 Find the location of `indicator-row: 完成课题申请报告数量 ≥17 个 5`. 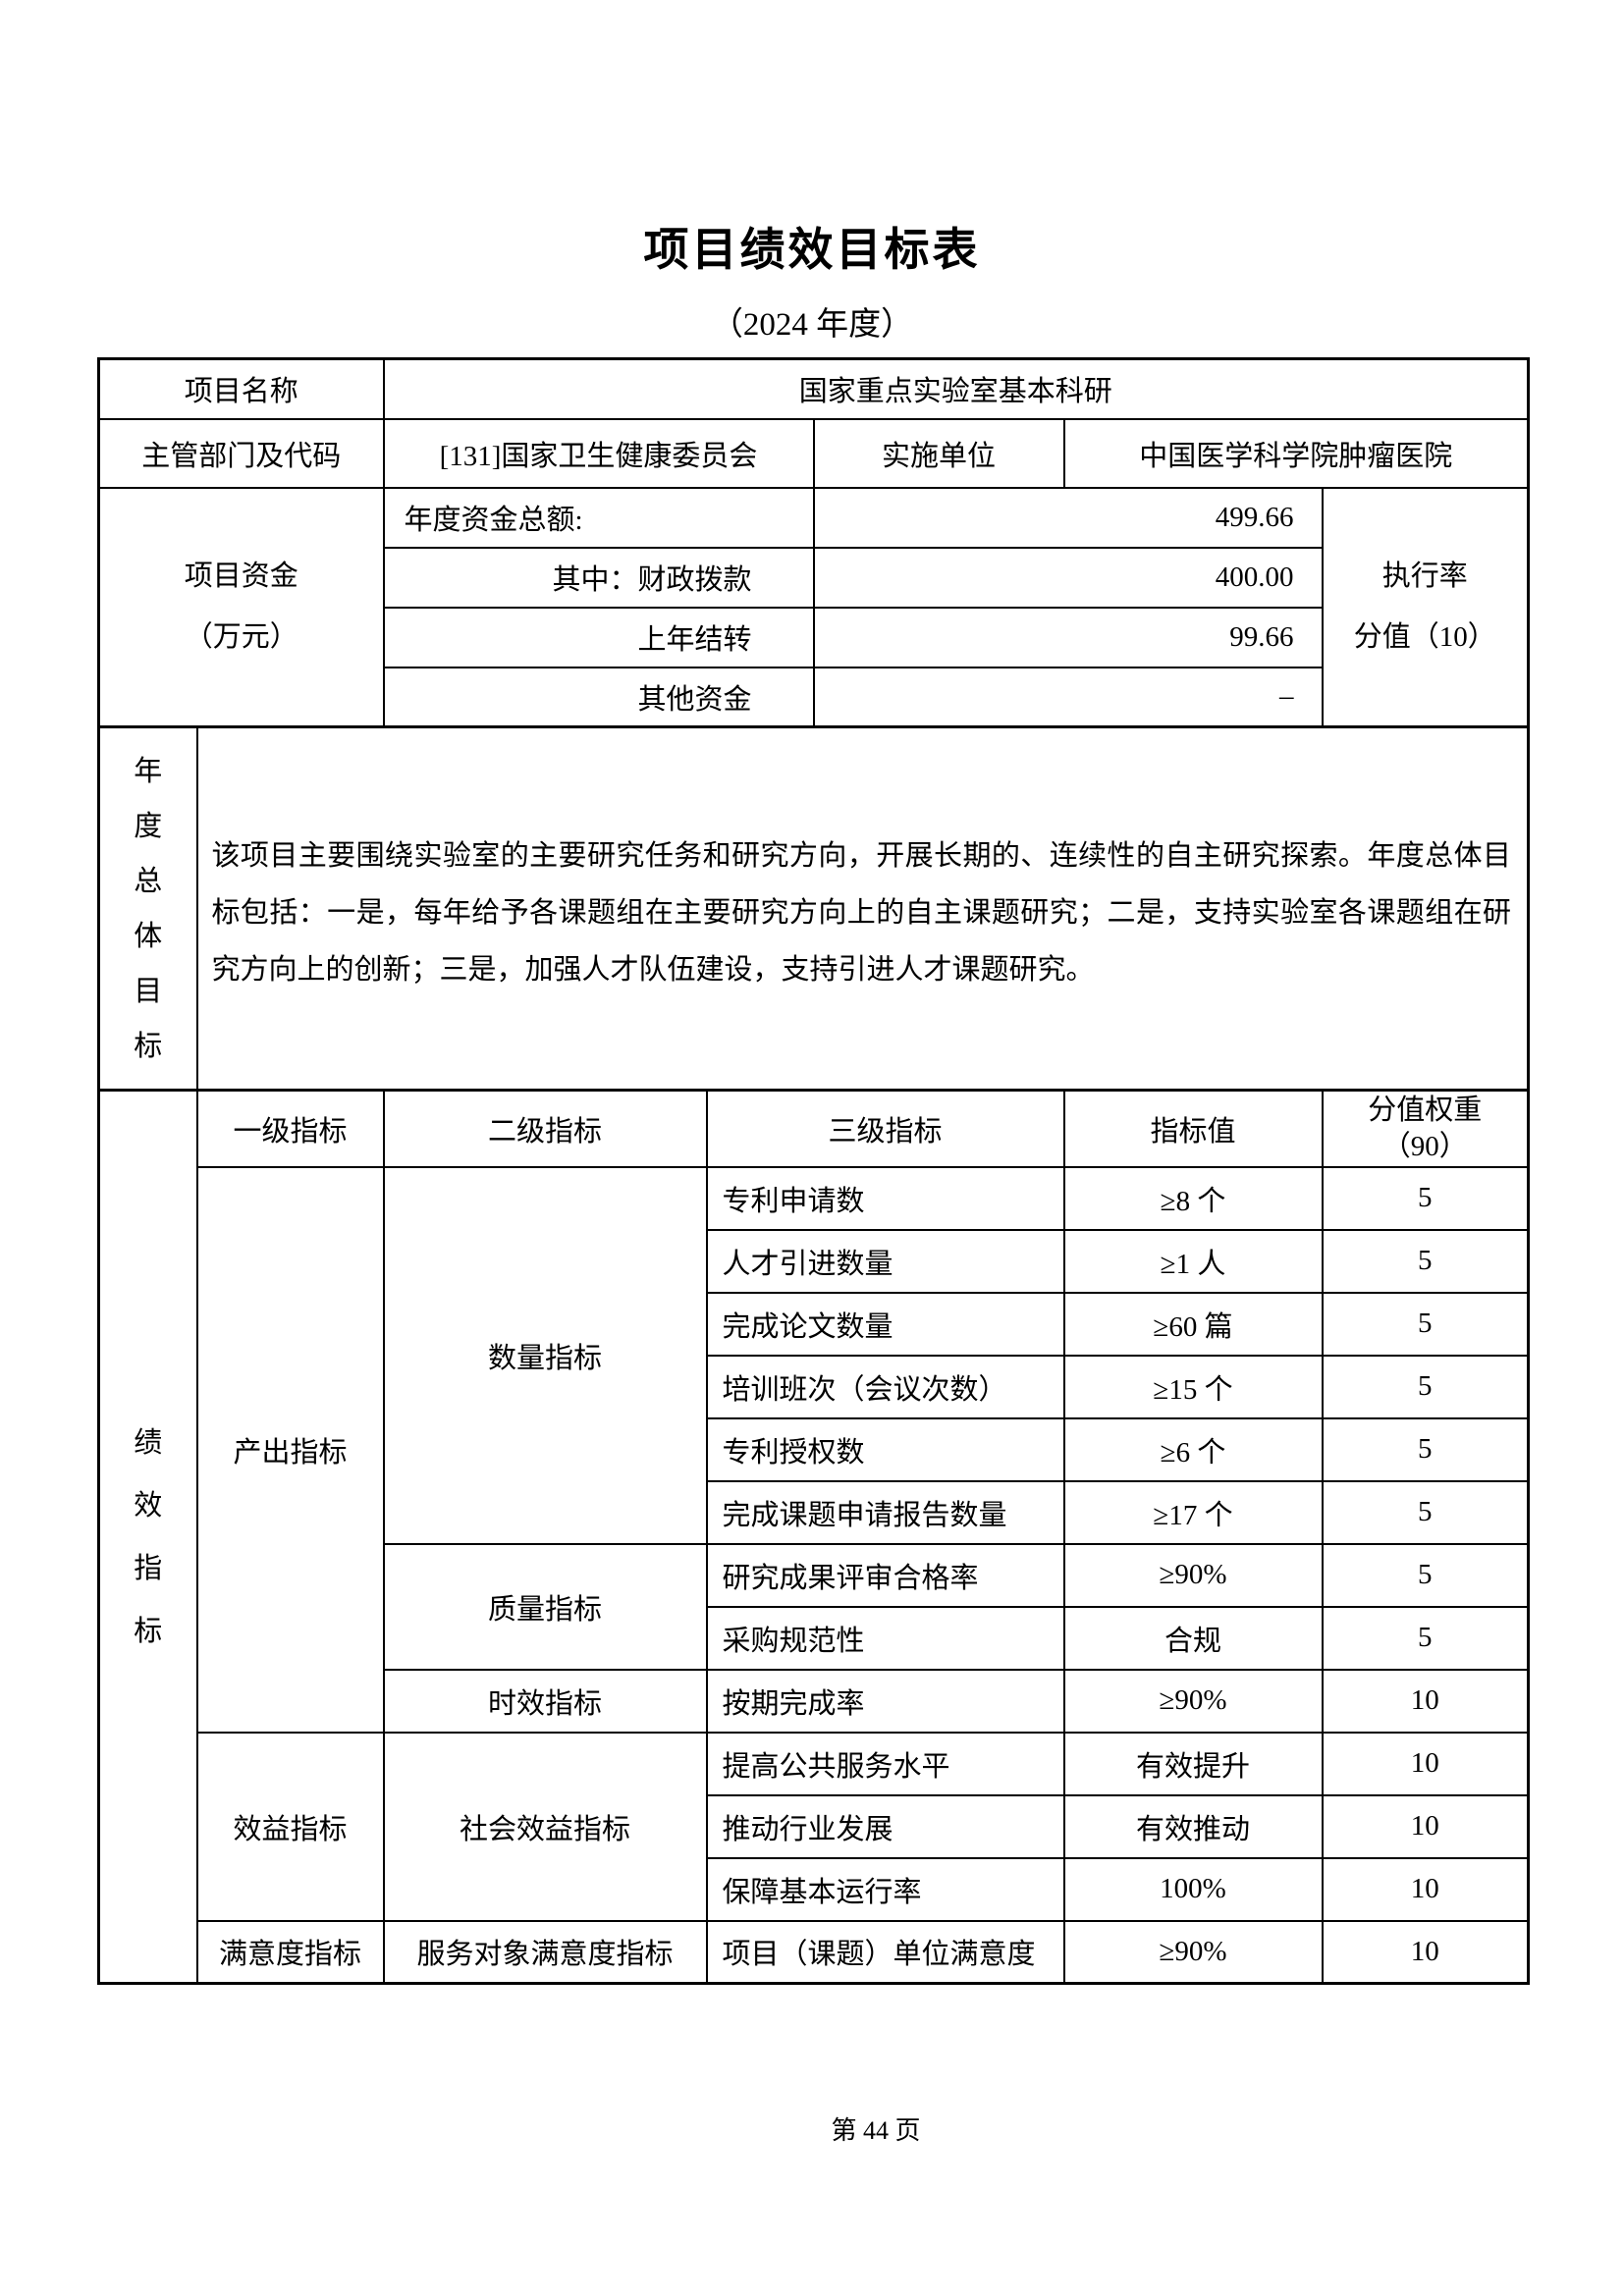

indicator-row: 完成课题申请报告数量 ≥17 个 5 is located at coordinates (814, 1512).